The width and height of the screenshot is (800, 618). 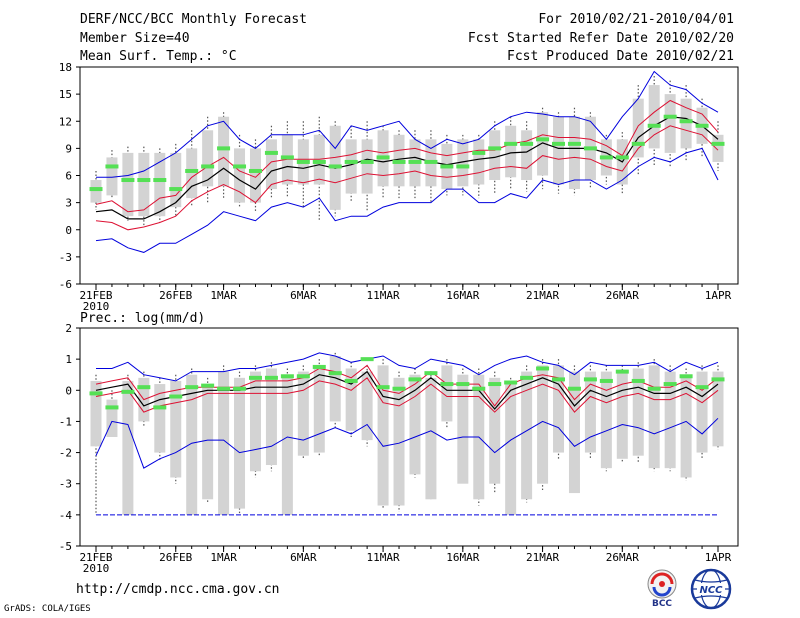 I want to click on temp-ytick-label: -6, so click(x=65, y=284).